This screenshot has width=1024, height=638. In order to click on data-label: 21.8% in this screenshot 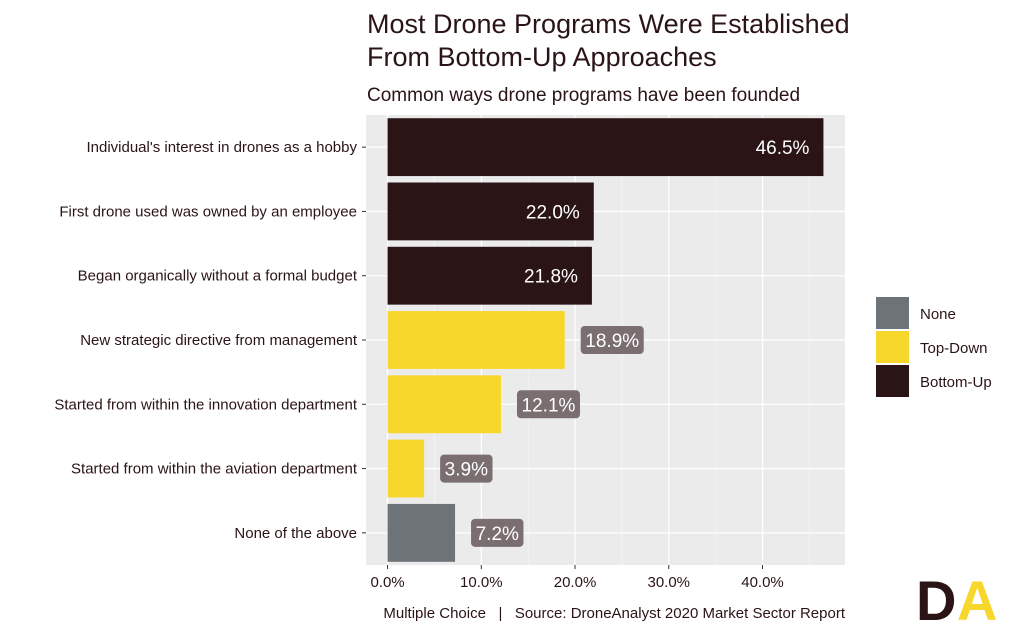, I will do `click(551, 277)`.